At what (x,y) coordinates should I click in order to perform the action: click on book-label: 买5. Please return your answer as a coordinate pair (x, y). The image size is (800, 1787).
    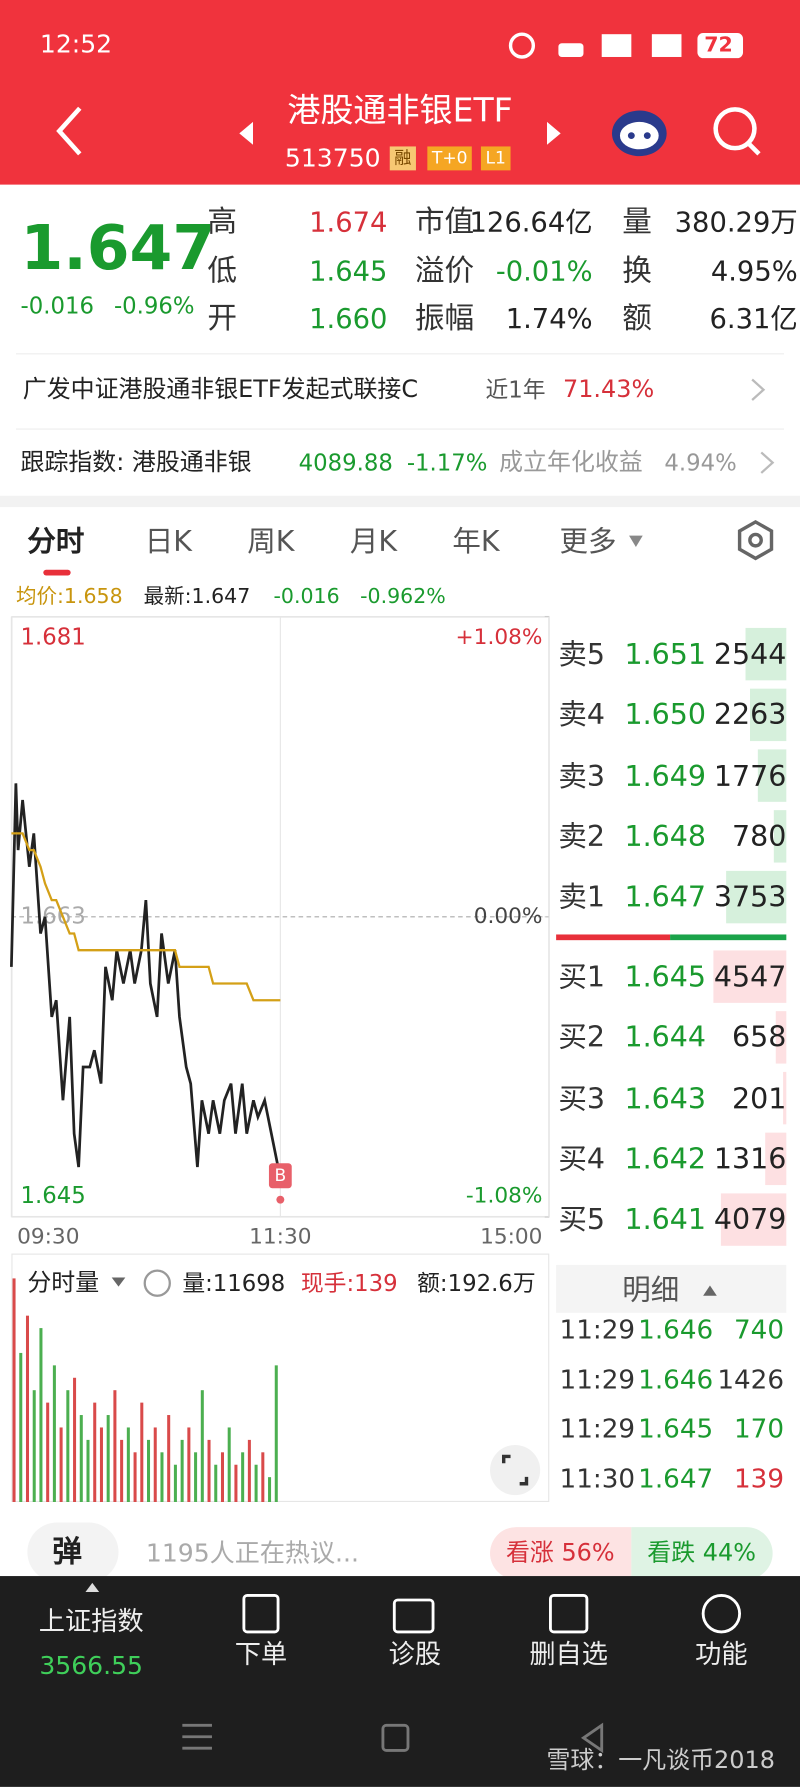
    Looking at the image, I should click on (582, 1220).